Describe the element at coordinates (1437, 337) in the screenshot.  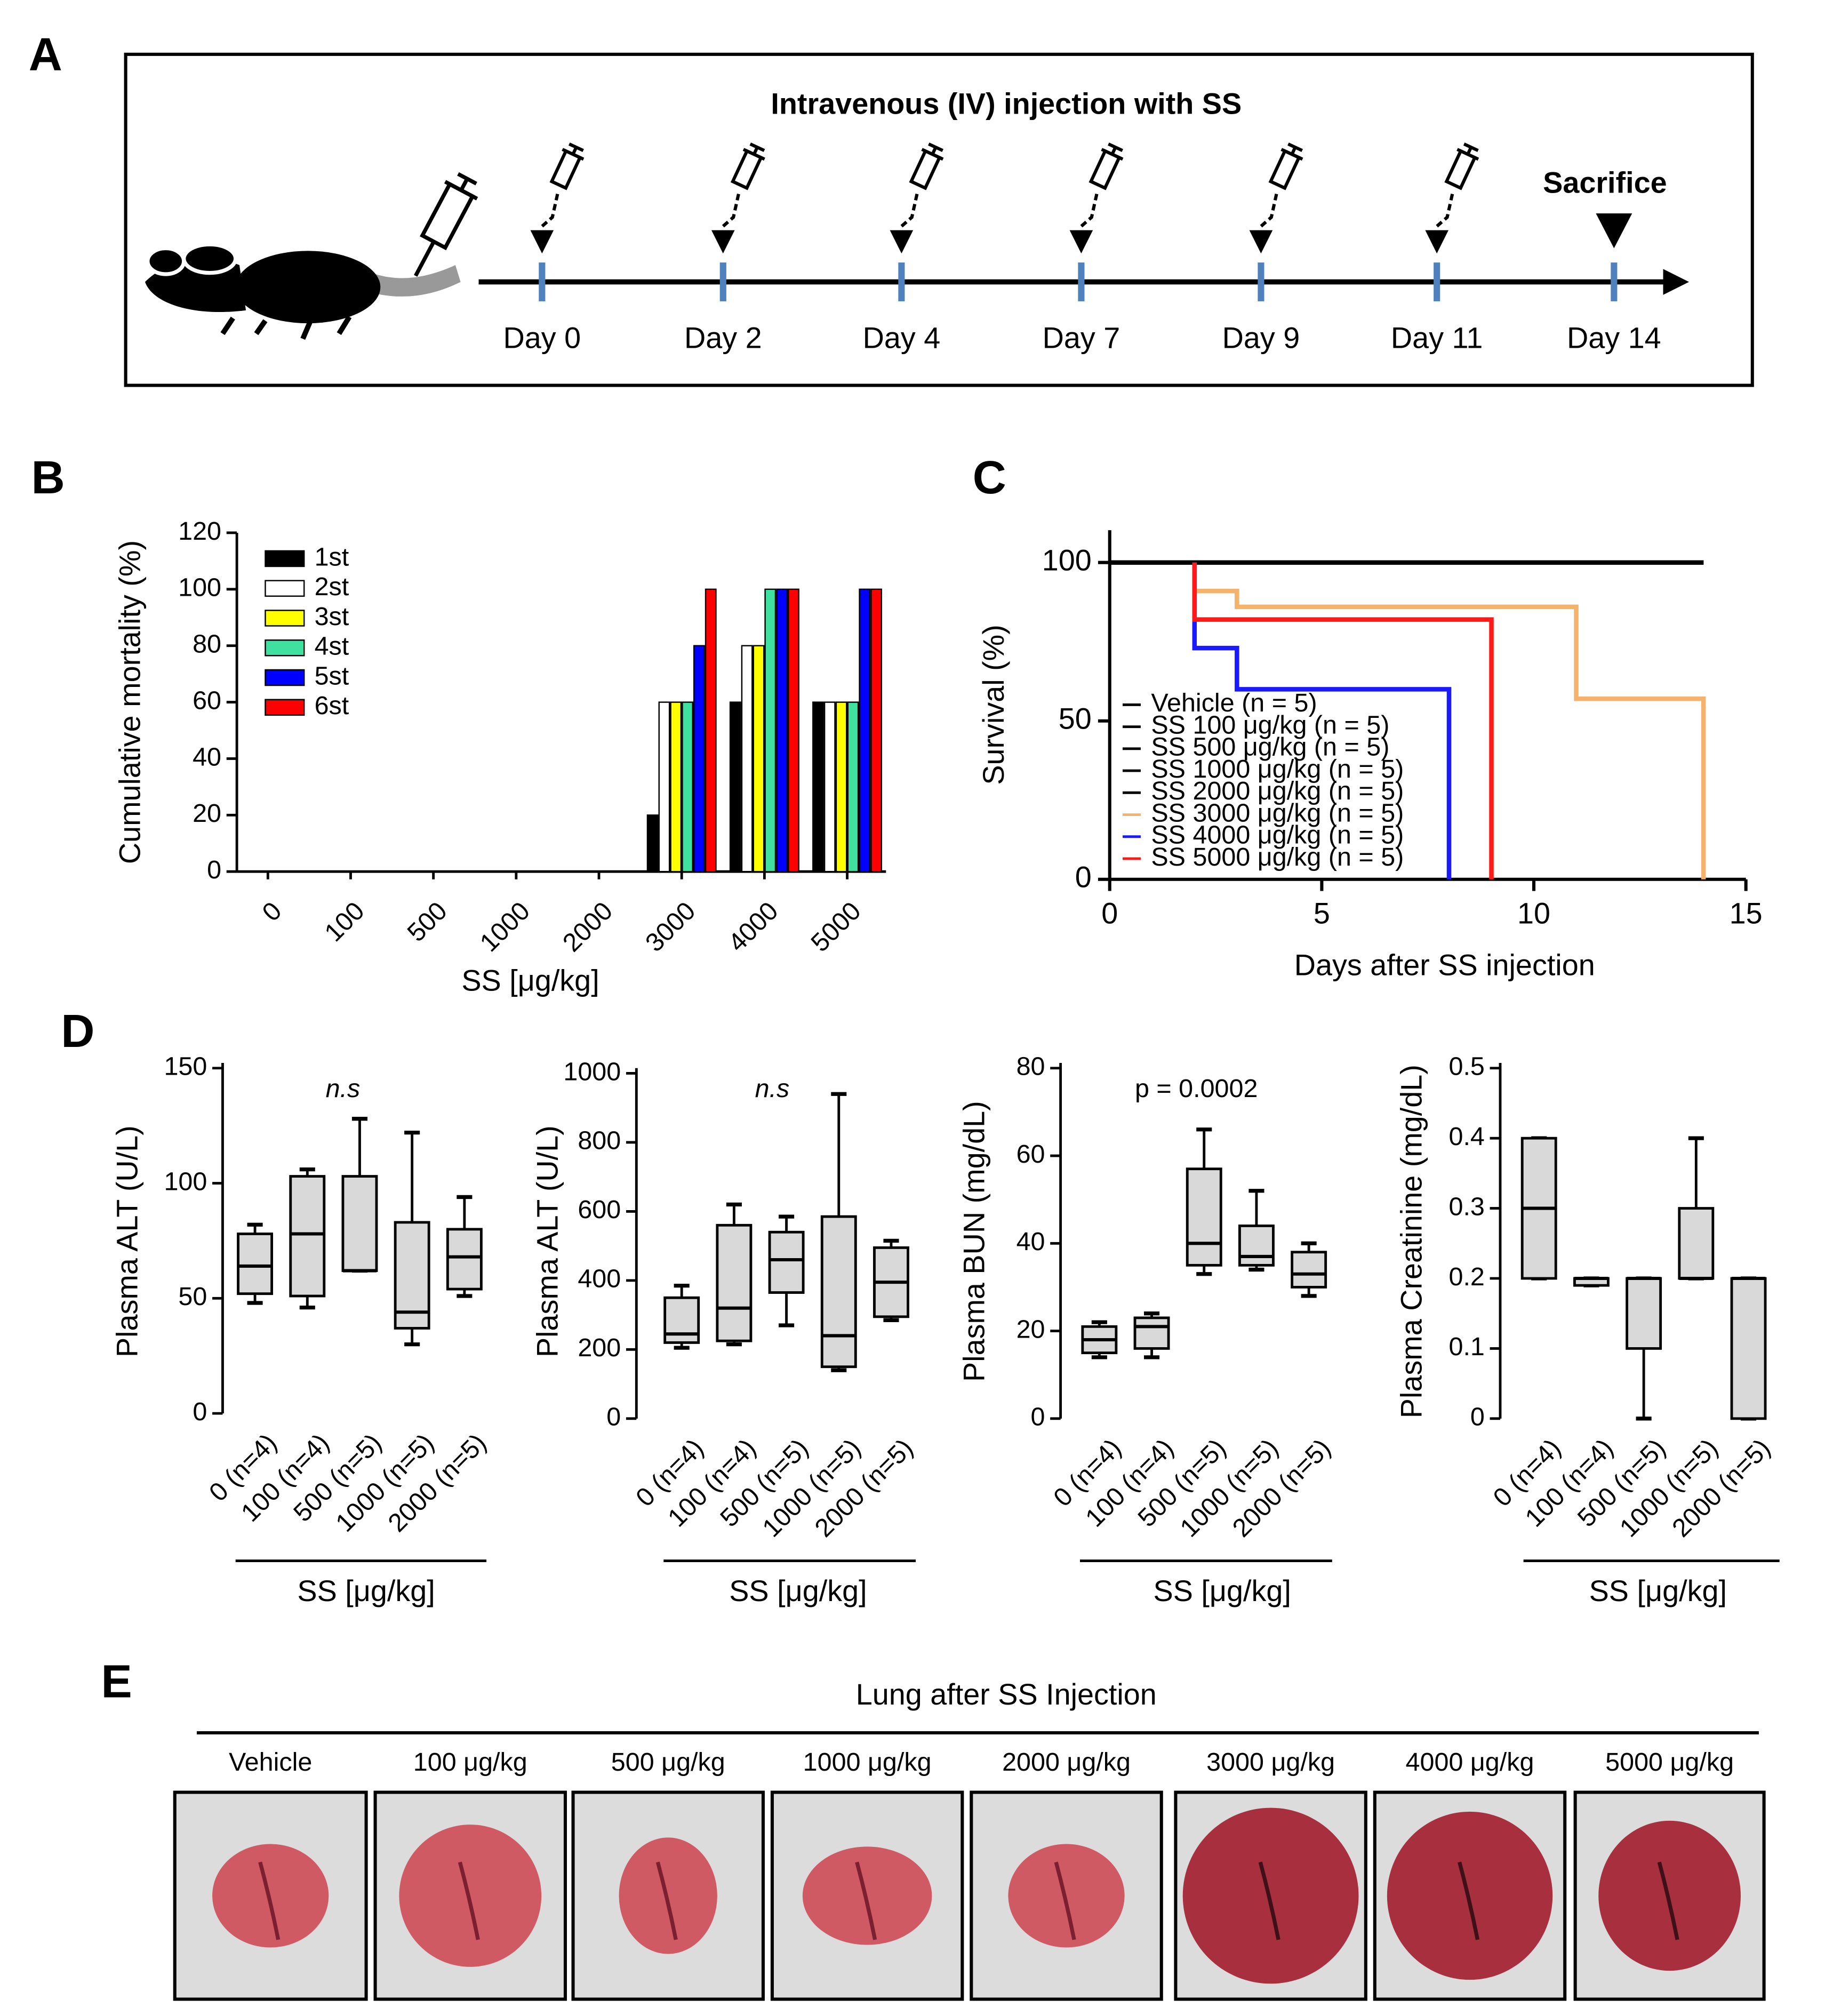
I see `day-label: Day 11` at that location.